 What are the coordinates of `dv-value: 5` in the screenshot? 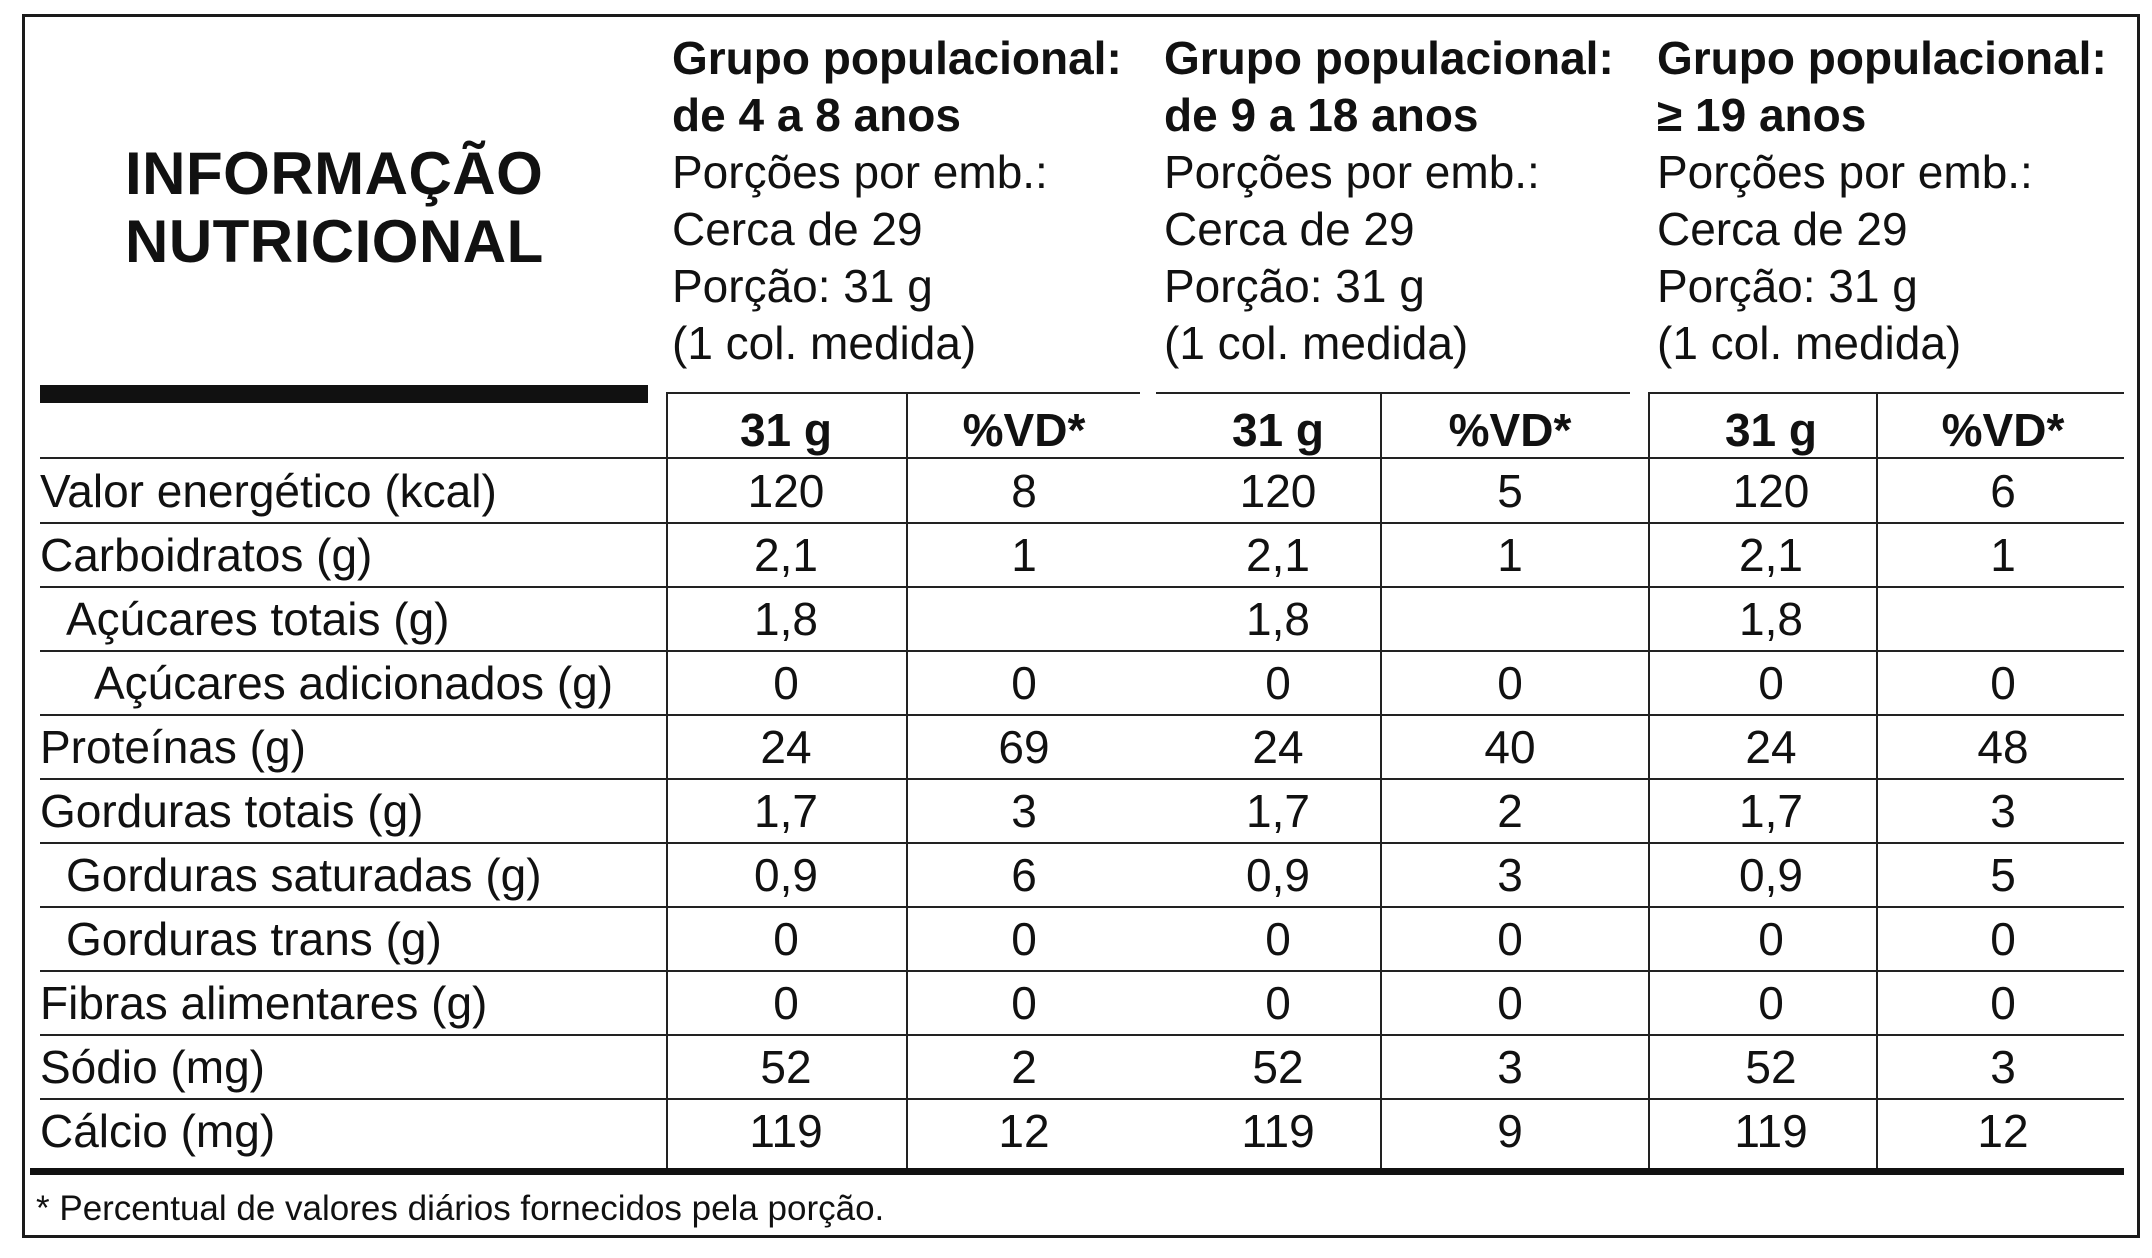 It's located at (2003, 875).